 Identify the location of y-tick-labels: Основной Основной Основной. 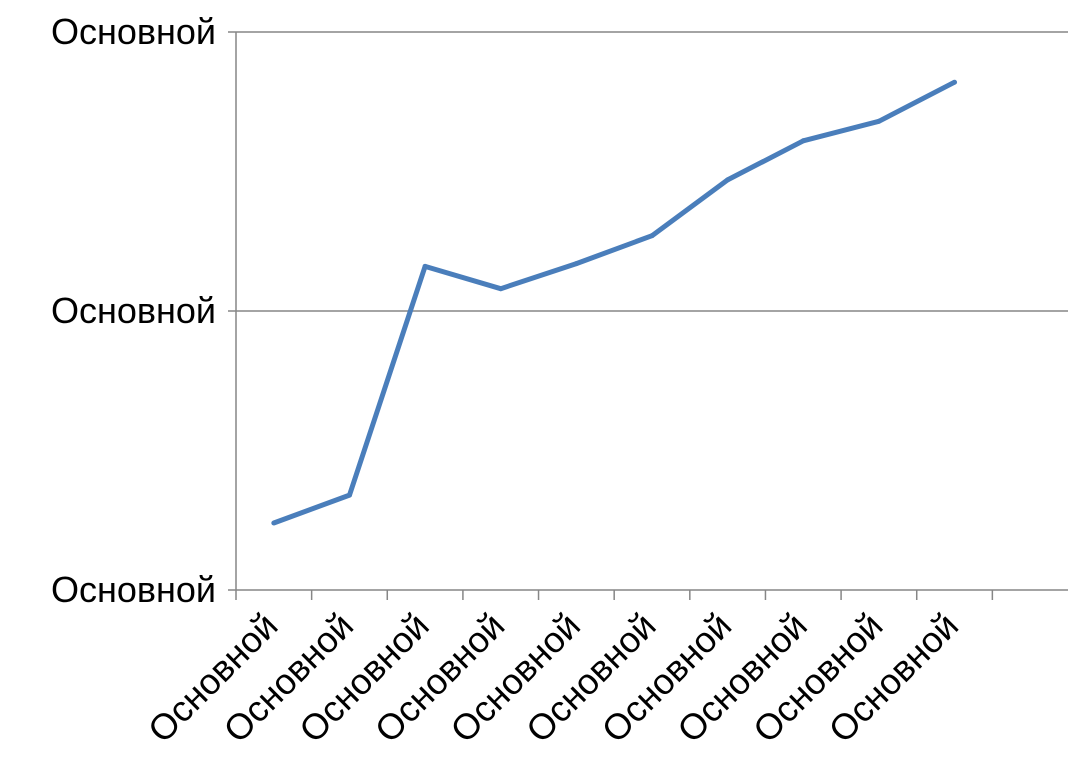
(133, 310).